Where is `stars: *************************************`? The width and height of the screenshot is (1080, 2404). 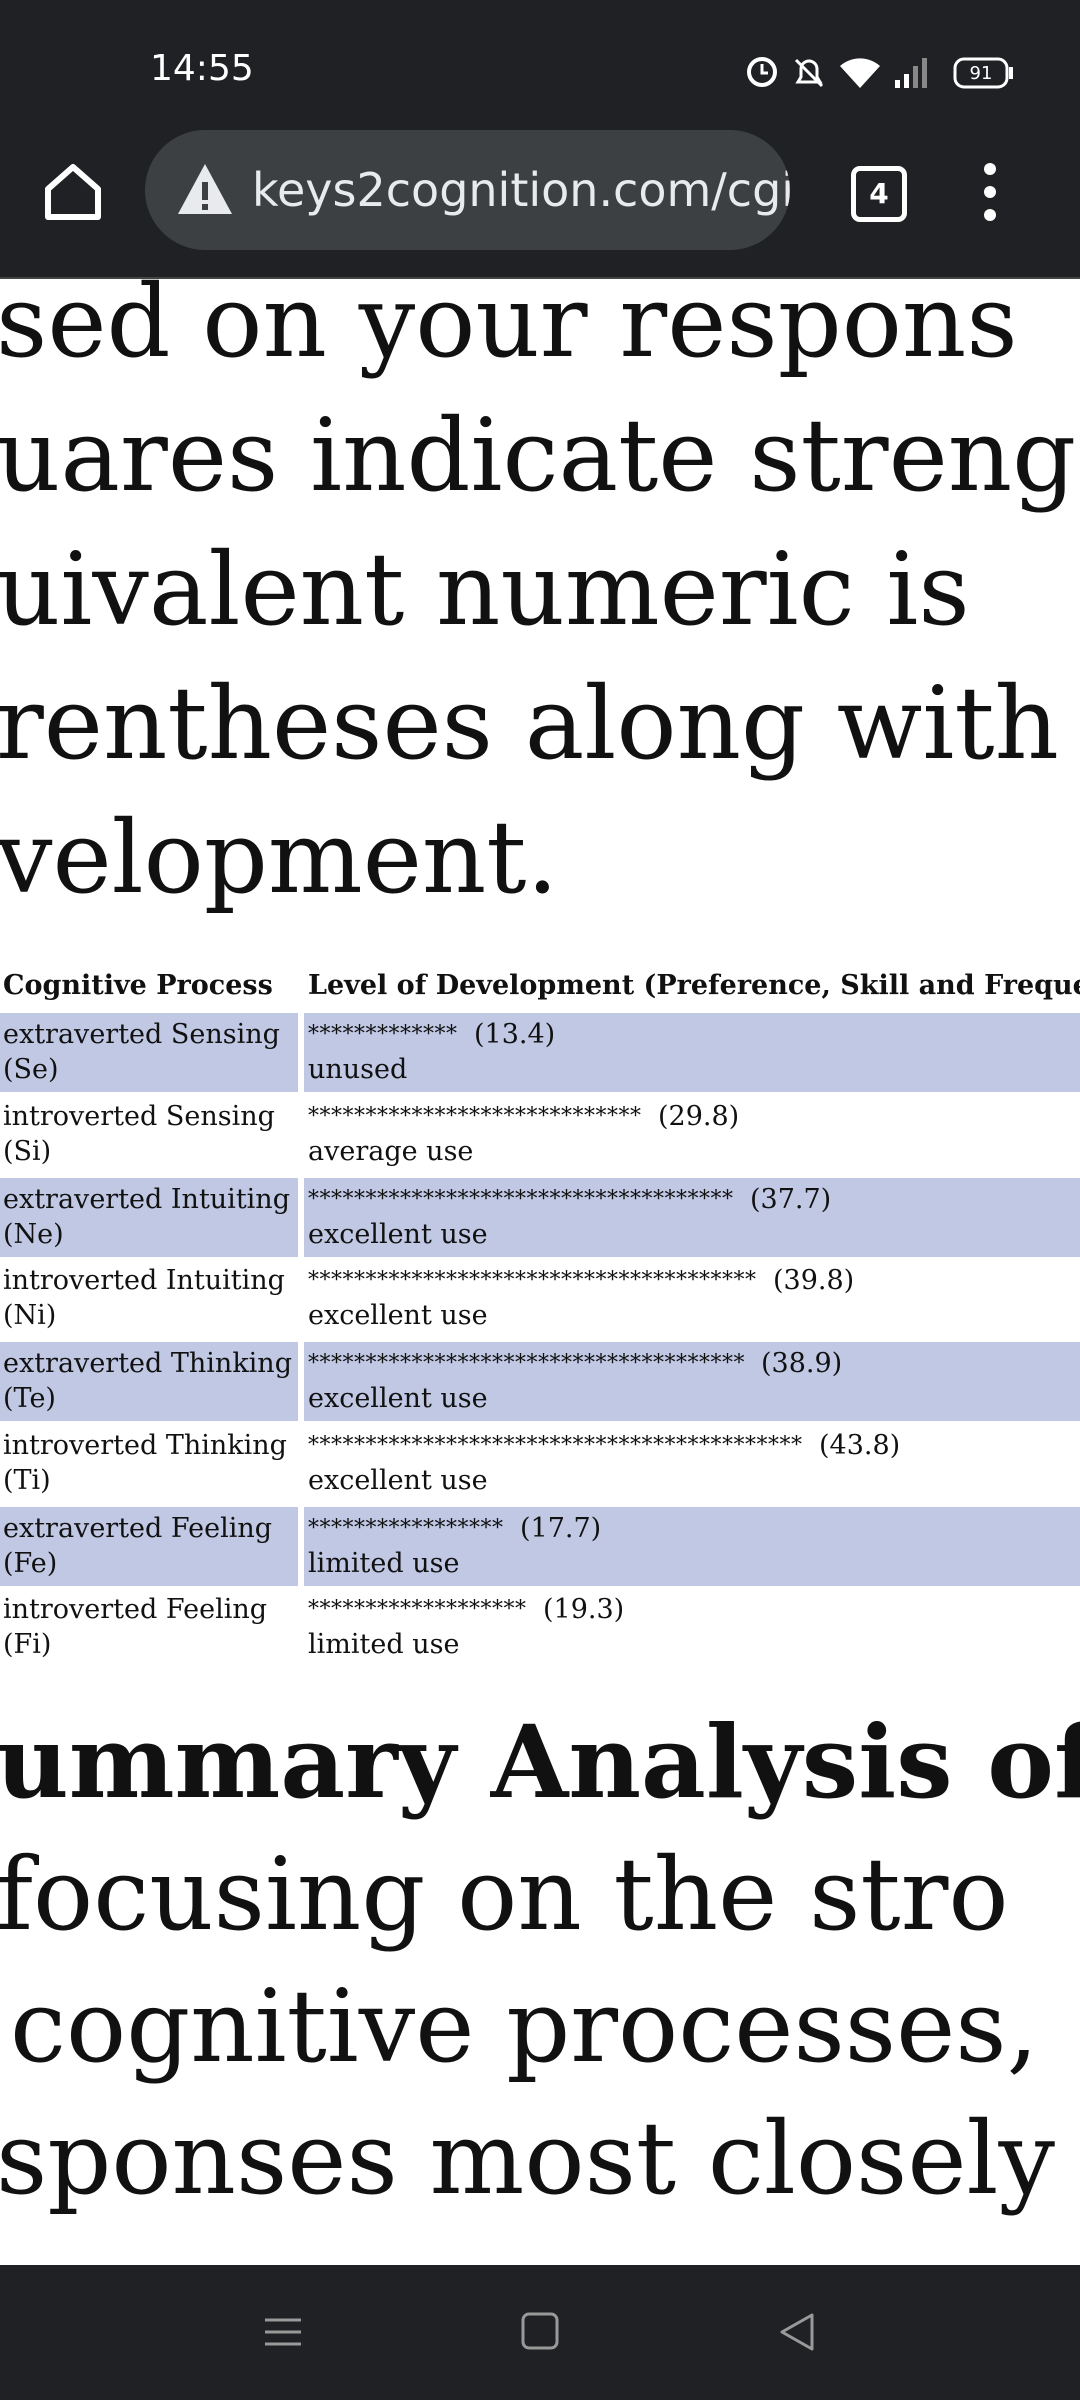
stars: ************************************* is located at coordinates (521, 1199).